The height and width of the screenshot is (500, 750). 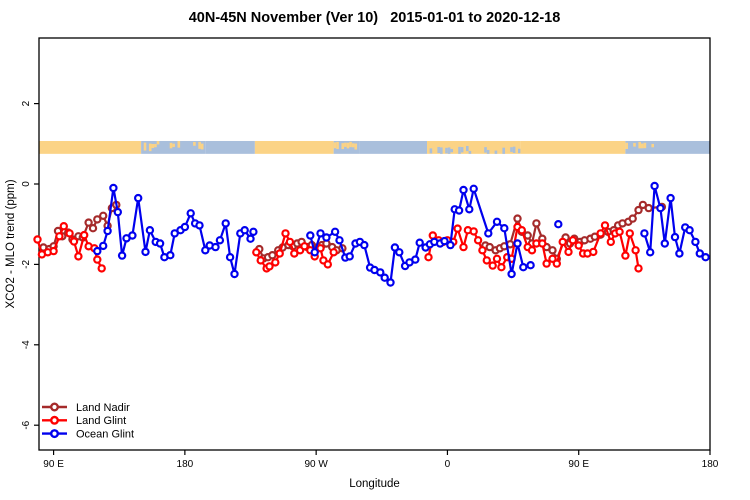 What do you see at coordinates (374, 484) in the screenshot?
I see `x-axis-label: Longitude` at bounding box center [374, 484].